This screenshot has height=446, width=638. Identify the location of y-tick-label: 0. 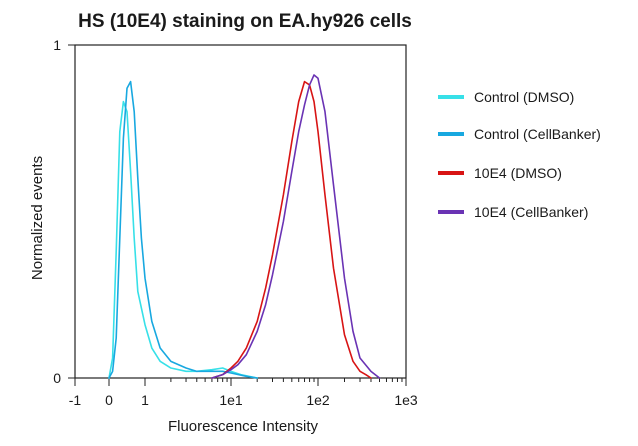
(57, 378).